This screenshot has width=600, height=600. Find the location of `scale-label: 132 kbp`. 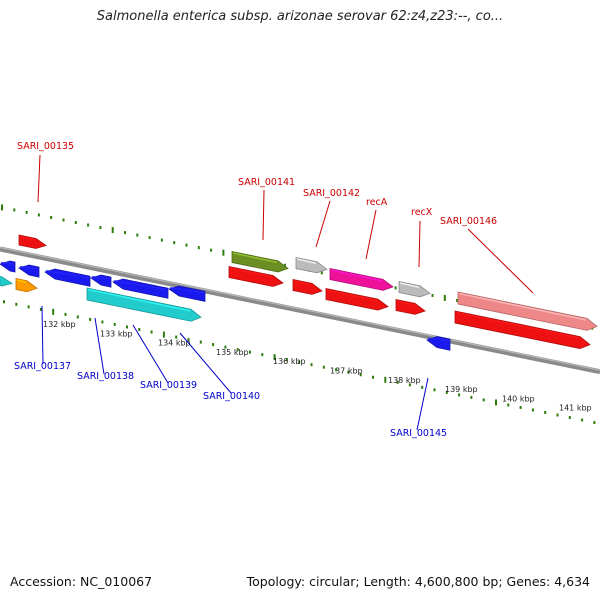

scale-label: 132 kbp is located at coordinates (59, 324).